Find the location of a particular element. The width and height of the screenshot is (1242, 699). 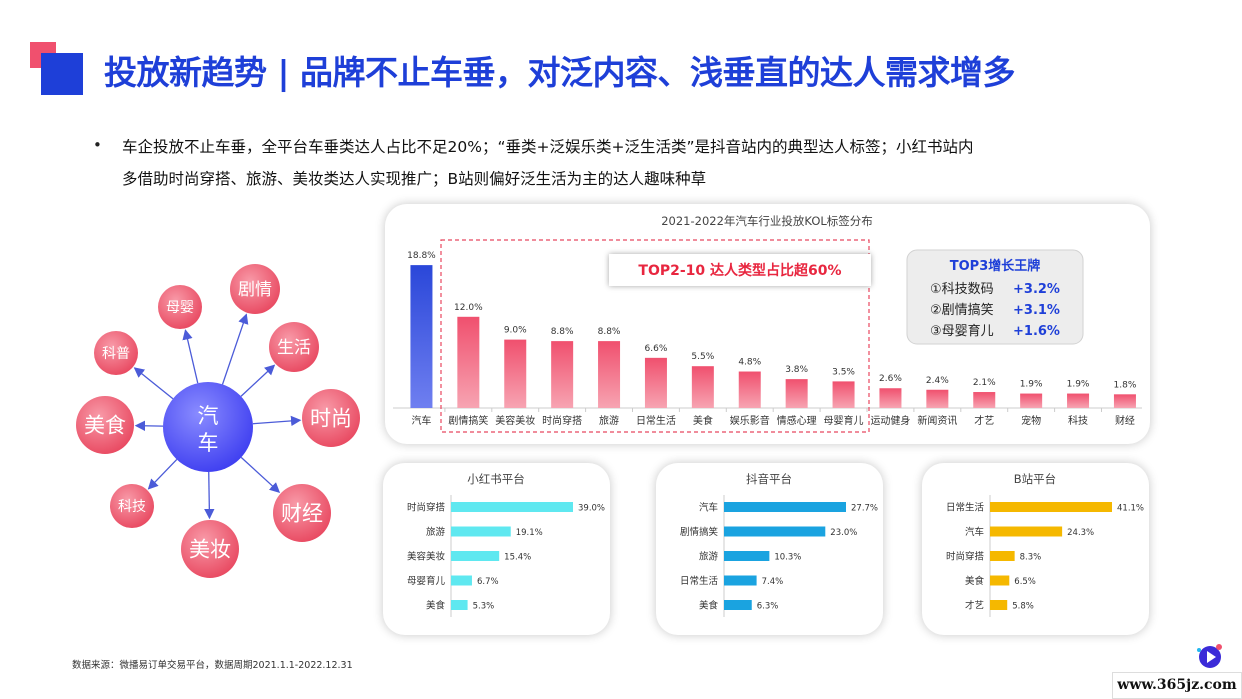

x-tick-label: 财经 is located at coordinates (1125, 420).